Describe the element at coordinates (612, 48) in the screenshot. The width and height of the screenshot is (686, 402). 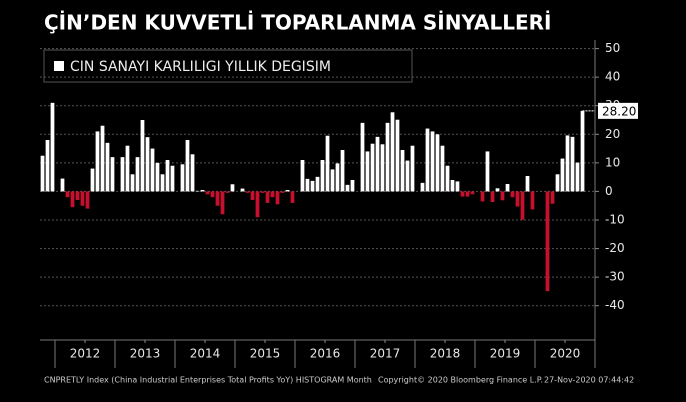
I see `y-tick-label: 50` at that location.